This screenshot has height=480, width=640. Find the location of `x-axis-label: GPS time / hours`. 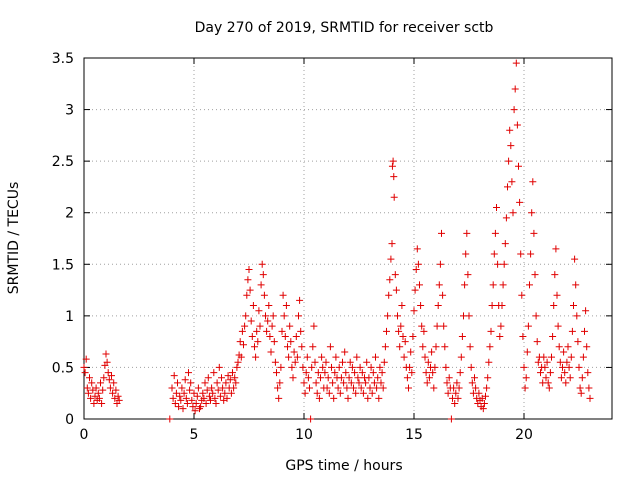

x-axis-label: GPS time / hours is located at coordinates (343, 466).